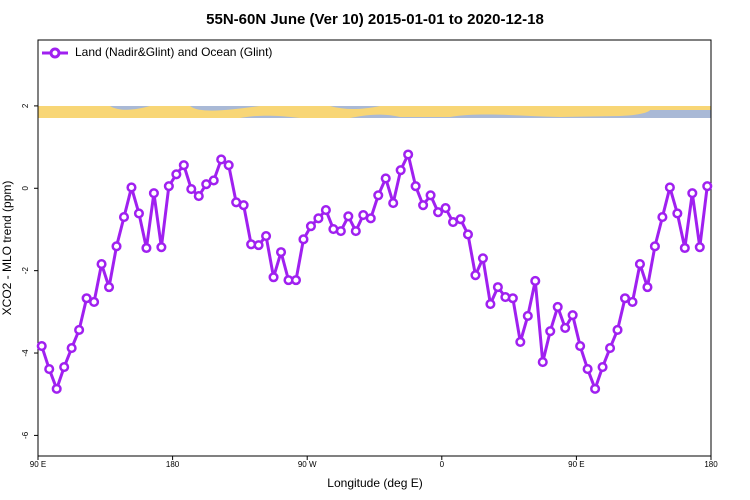 The image size is (750, 500). I want to click on x-tick-label: 0, so click(442, 464).